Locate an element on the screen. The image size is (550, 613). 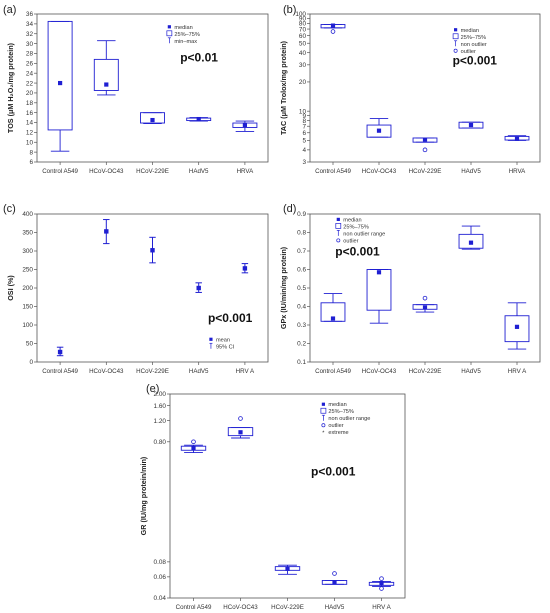
y-tick-label: 32 is located at coordinates (30, 34).